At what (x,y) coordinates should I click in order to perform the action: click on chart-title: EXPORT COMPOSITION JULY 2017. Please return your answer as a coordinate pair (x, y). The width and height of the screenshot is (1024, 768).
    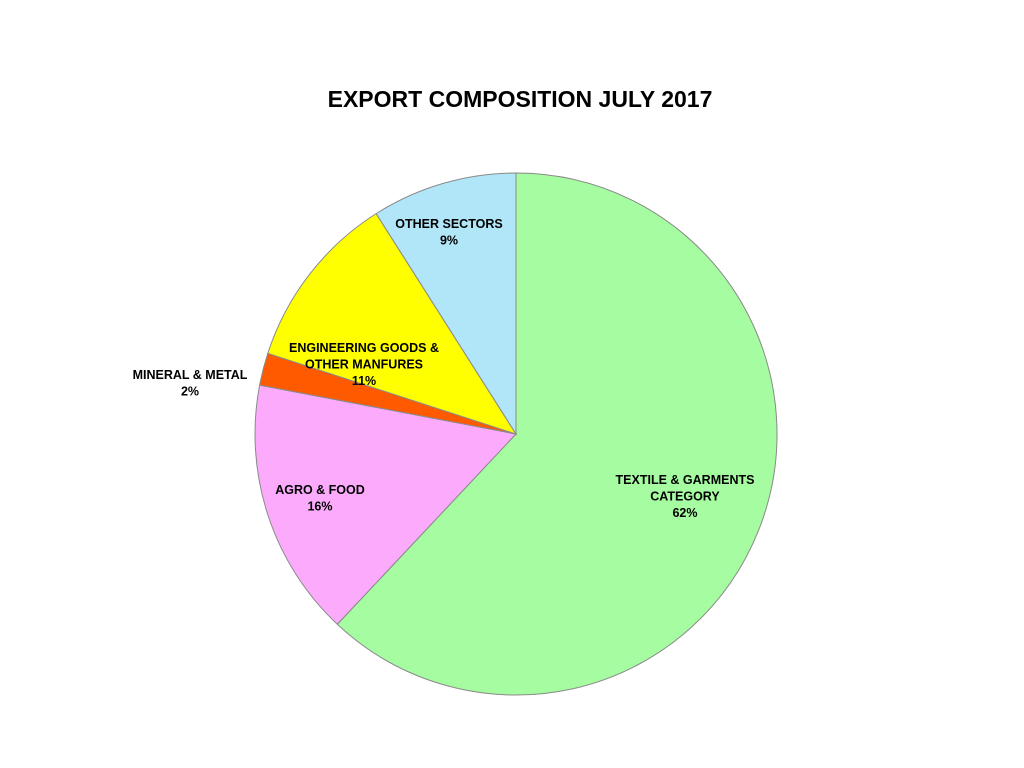
    Looking at the image, I should click on (520, 99).